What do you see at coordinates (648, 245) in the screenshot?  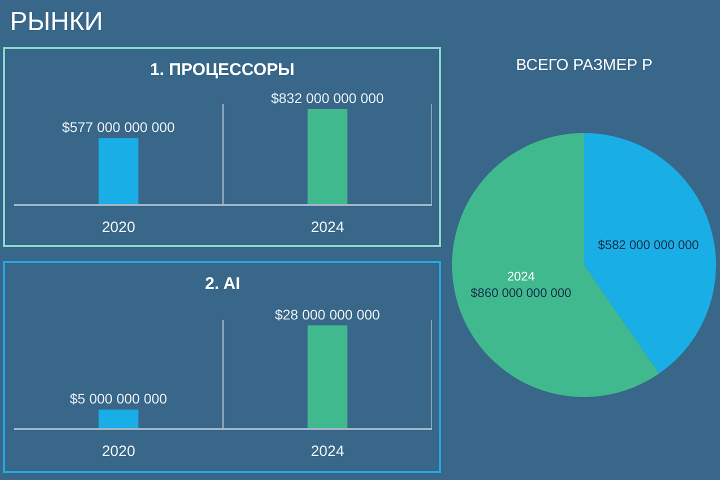 I see `data-label: $582 000 000 000` at bounding box center [648, 245].